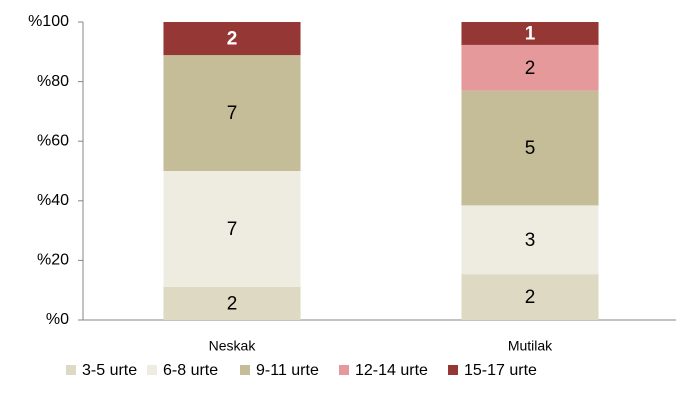 This screenshot has height=405, width=676. I want to click on data-label: 3, so click(530, 240).